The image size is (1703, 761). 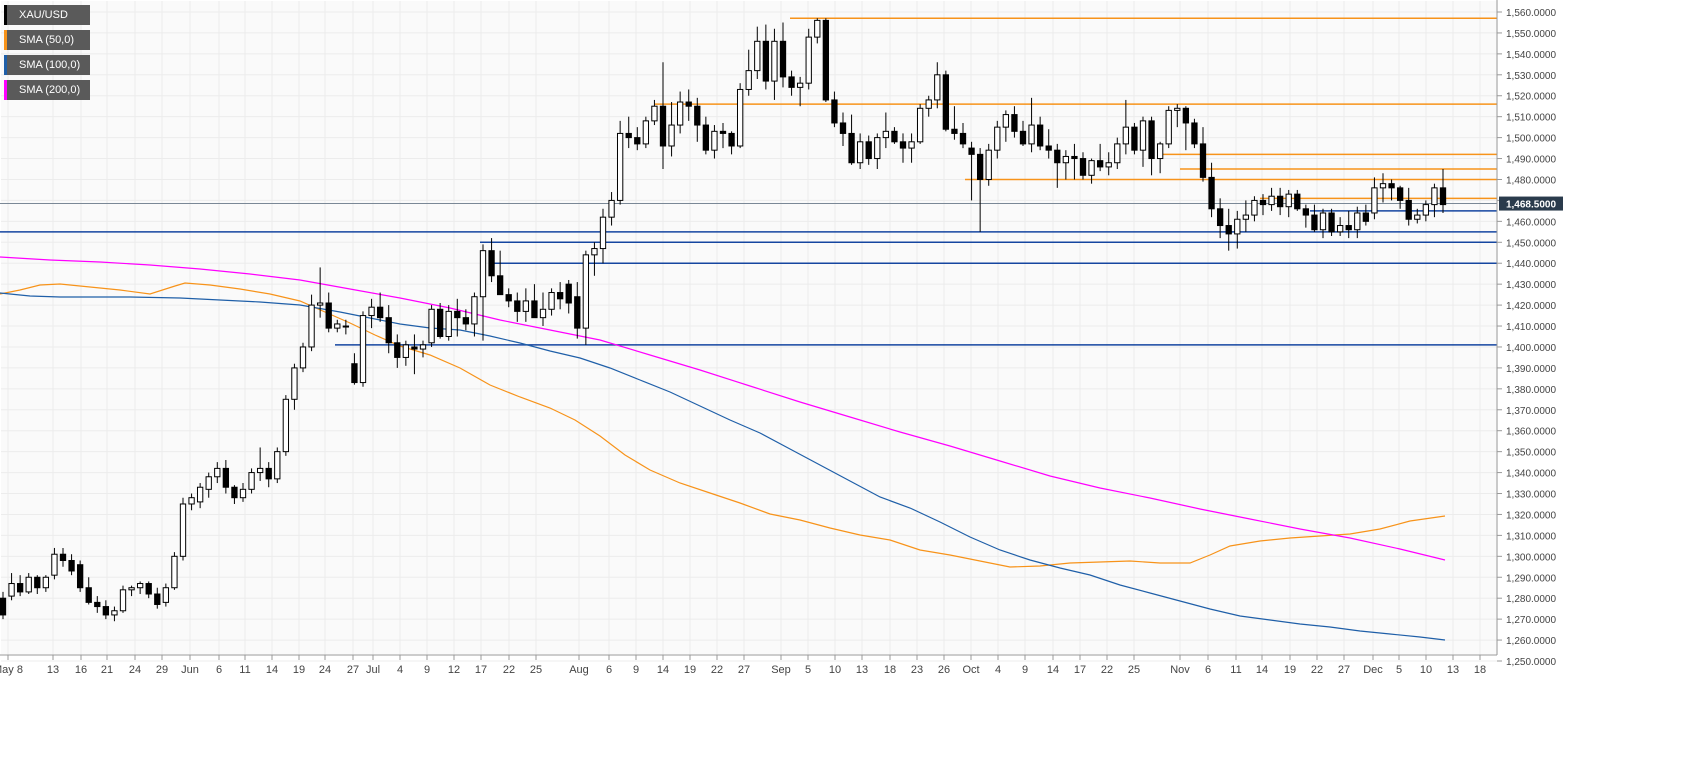 What do you see at coordinates (970, 670) in the screenshot?
I see `x-tick-label: Oct` at bounding box center [970, 670].